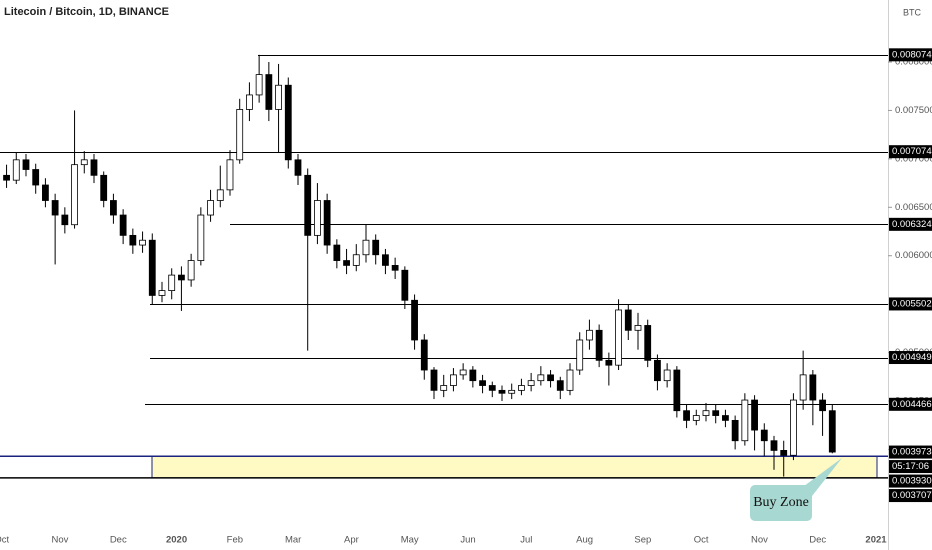  What do you see at coordinates (912, 404) in the screenshot?
I see `price-label: 0.004466` at bounding box center [912, 404].